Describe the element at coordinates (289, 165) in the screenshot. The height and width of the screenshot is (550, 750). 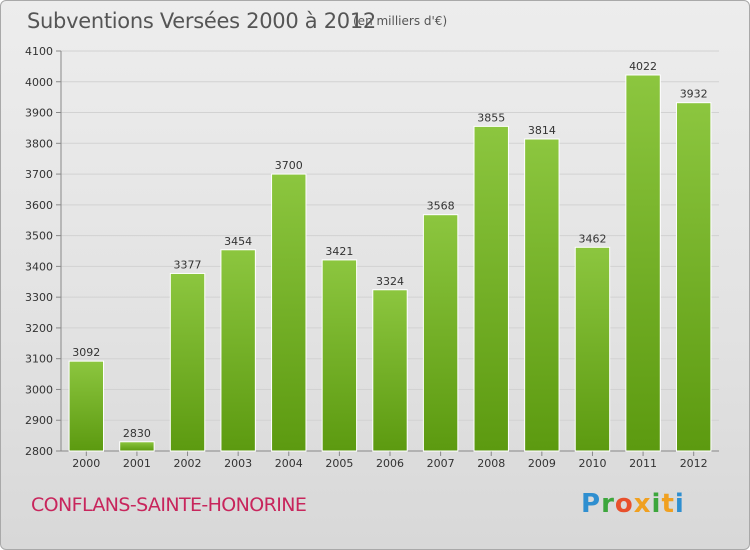
I see `bar-value-label: 3700` at that location.